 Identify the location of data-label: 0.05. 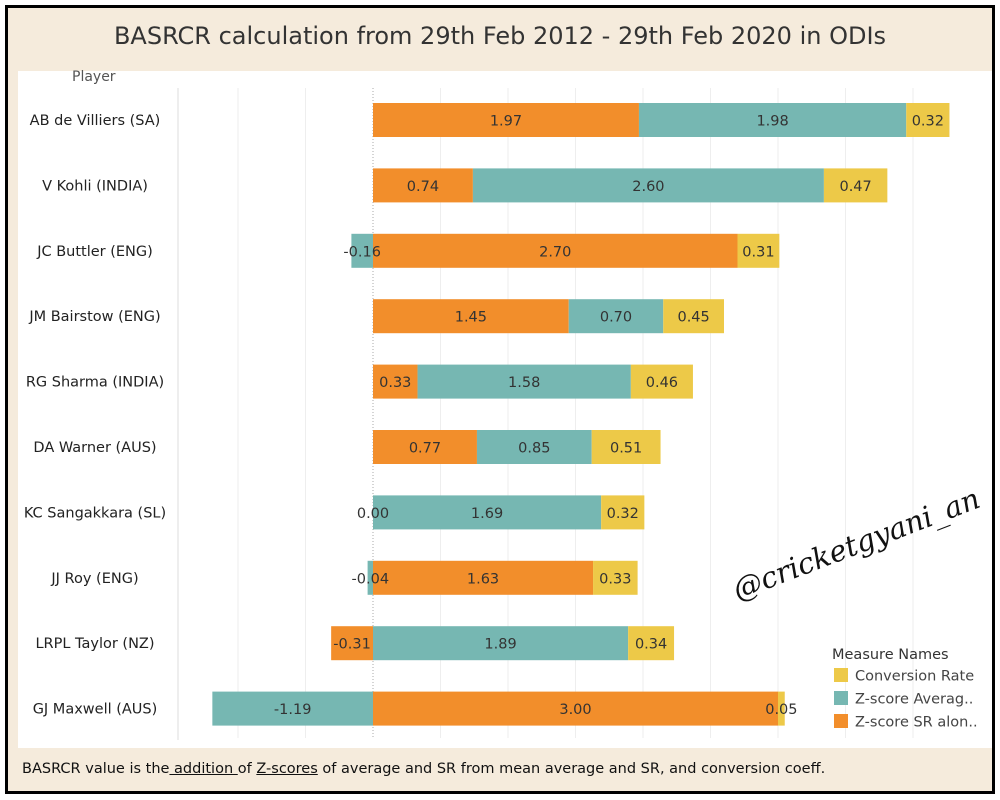
(781, 710).